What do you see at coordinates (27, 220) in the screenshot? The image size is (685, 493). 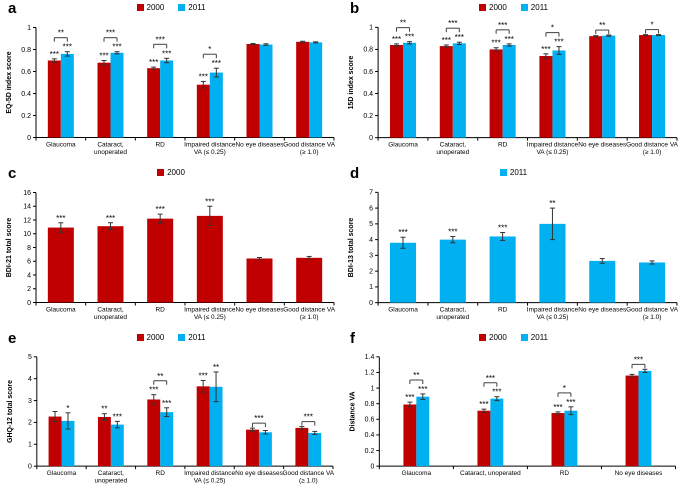 I see `y-tick-label: 12` at bounding box center [27, 220].